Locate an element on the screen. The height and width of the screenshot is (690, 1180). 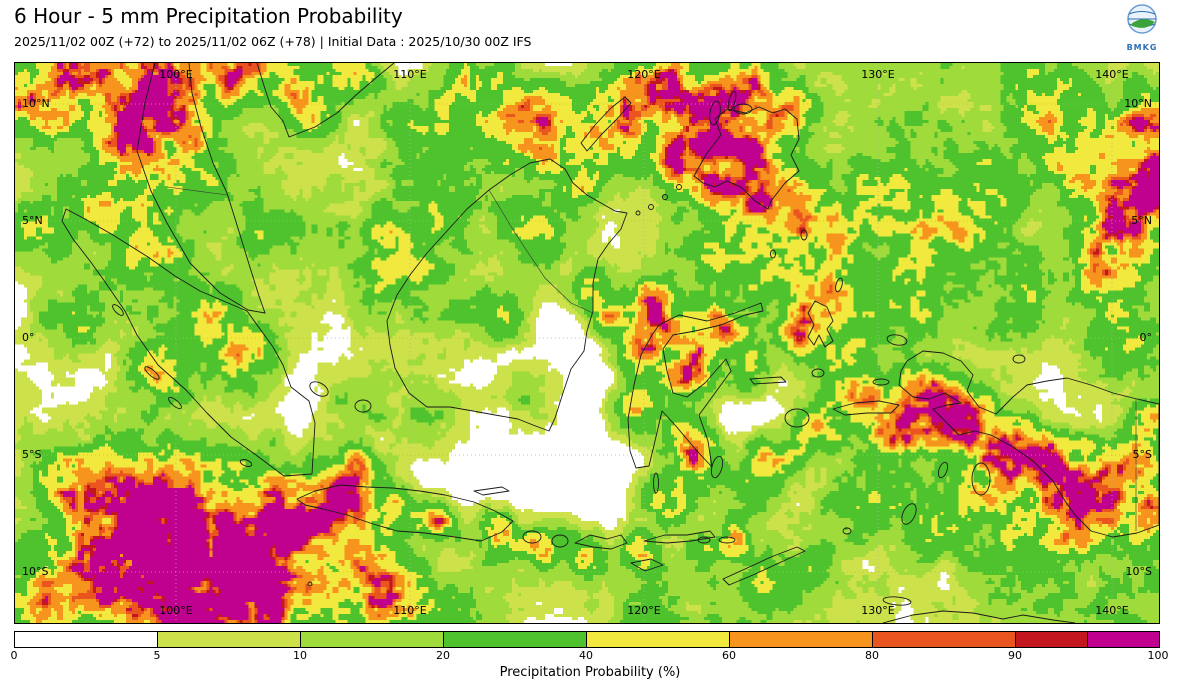
coastline-sumatra is located at coordinates (188, 342).